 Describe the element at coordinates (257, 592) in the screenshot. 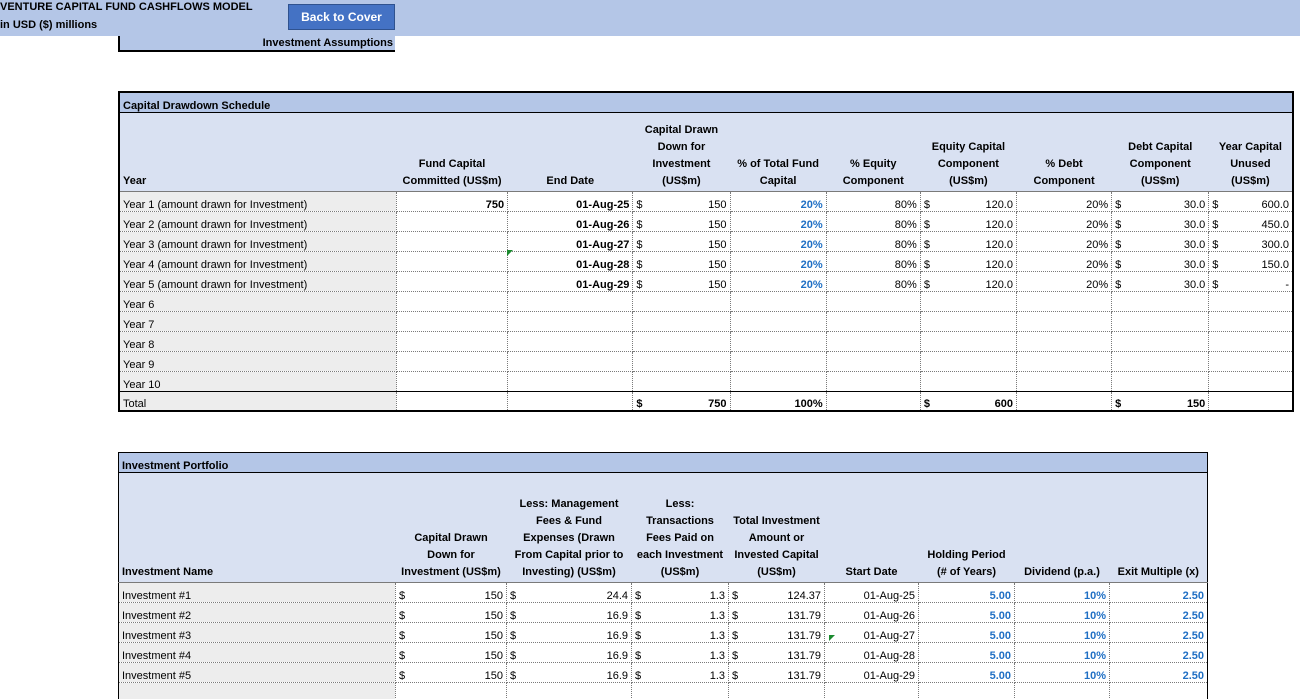

I see `investment-name-cell: Investment #1` at that location.